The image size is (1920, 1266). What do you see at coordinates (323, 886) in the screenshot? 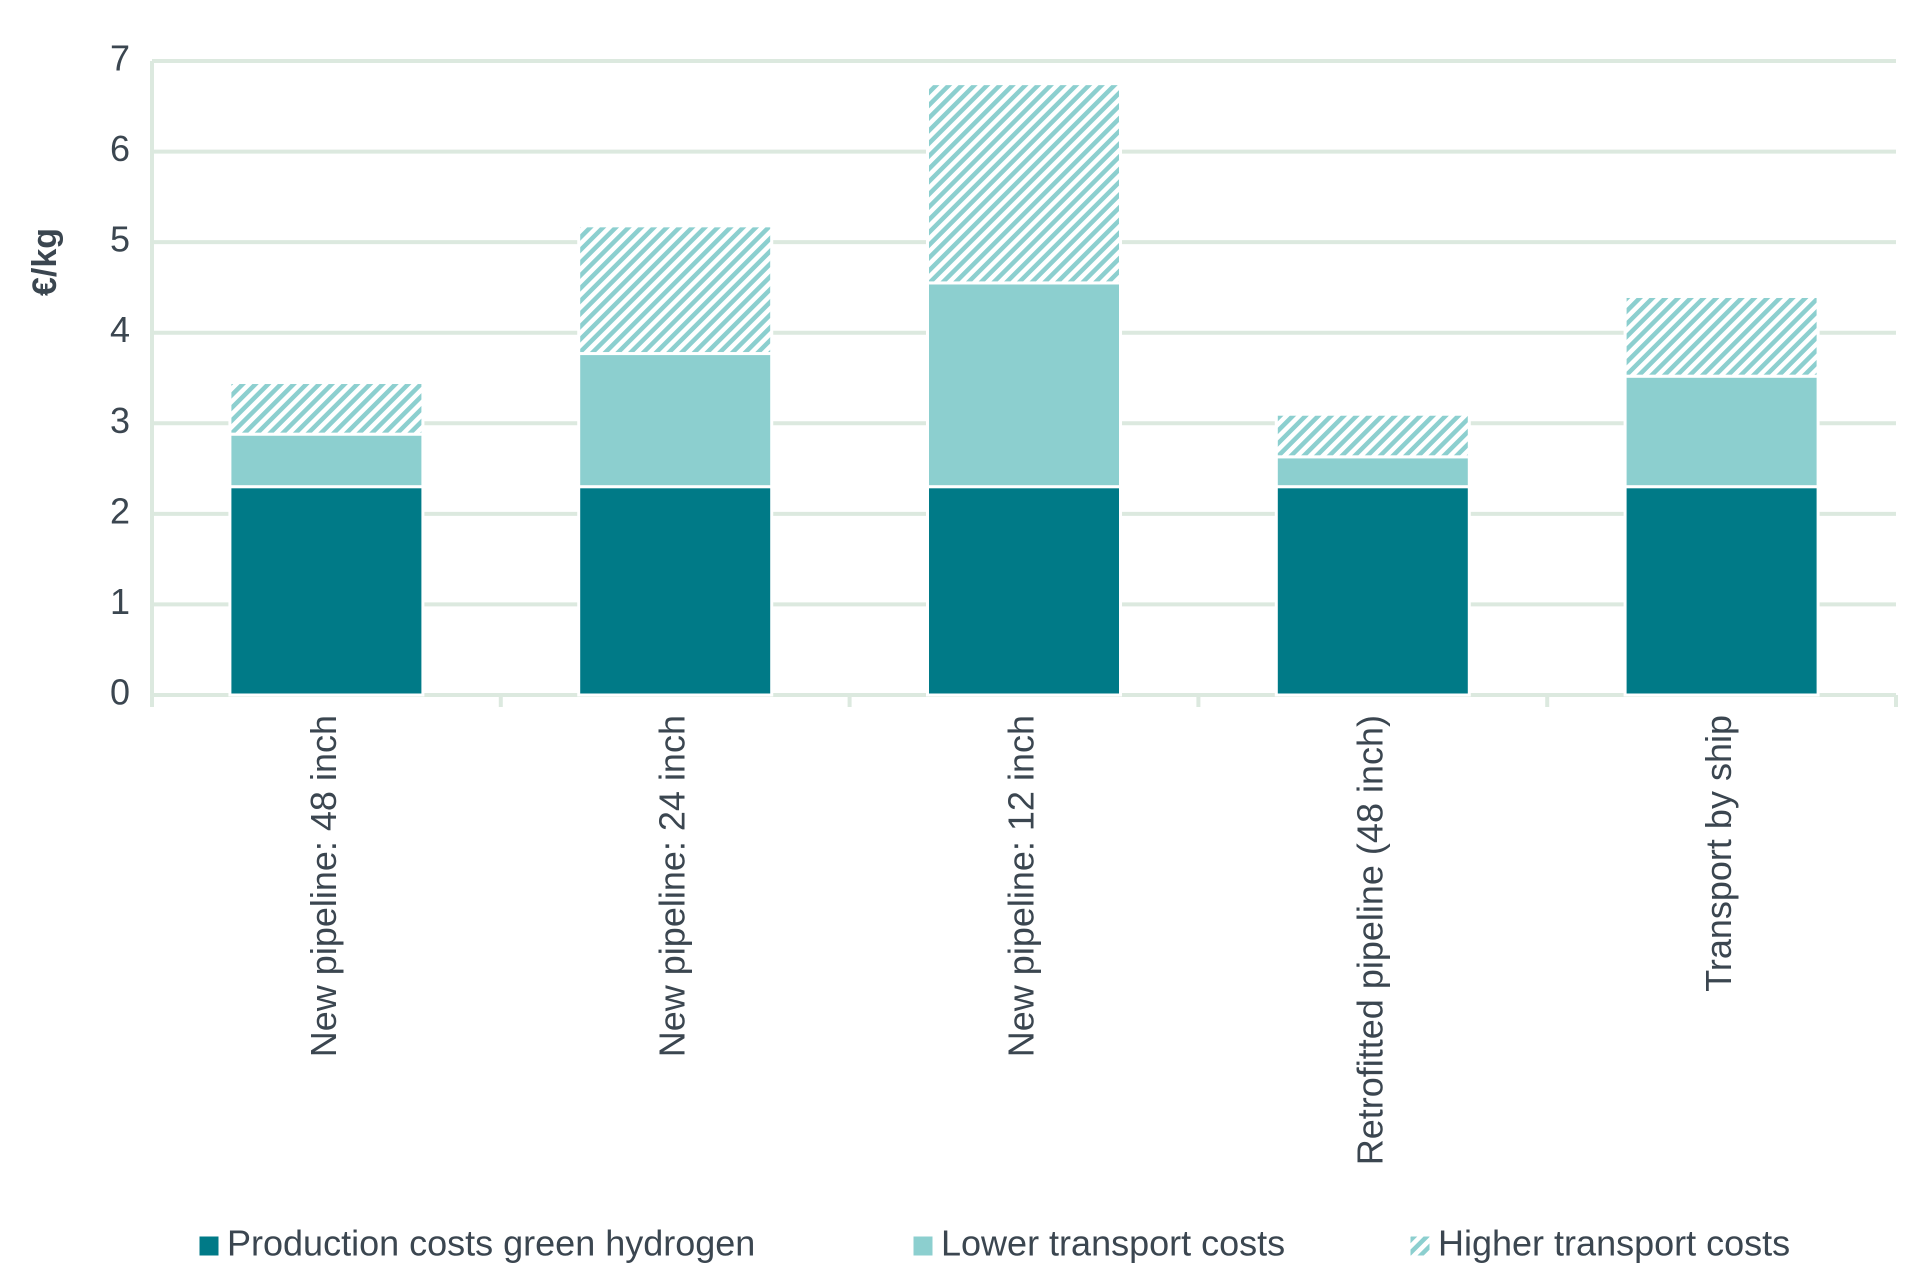
I see `x-tick-label: New pipeline: 48 inch` at bounding box center [323, 886].